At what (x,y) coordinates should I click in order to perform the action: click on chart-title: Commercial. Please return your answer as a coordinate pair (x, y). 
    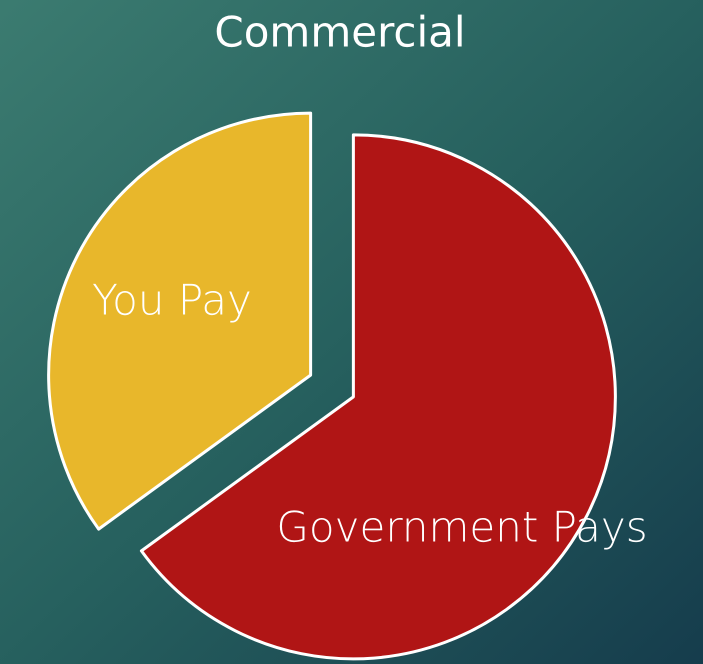
    Looking at the image, I should click on (340, 32).